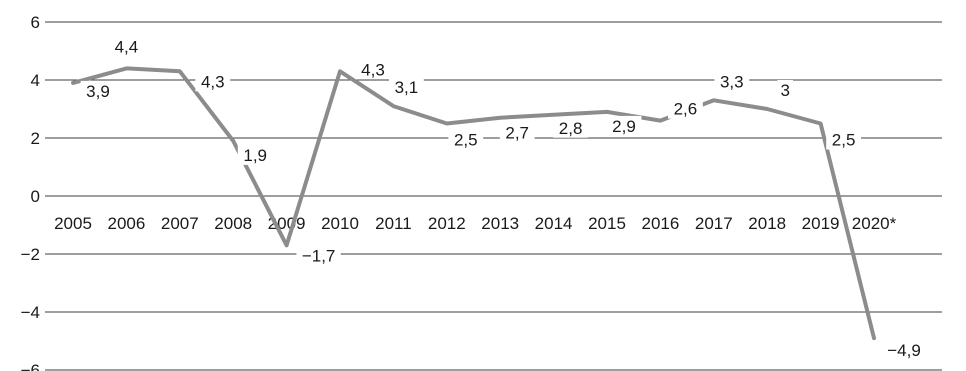  Describe the element at coordinates (500, 223) in the screenshot. I see `x-tick-label: 2013` at that location.